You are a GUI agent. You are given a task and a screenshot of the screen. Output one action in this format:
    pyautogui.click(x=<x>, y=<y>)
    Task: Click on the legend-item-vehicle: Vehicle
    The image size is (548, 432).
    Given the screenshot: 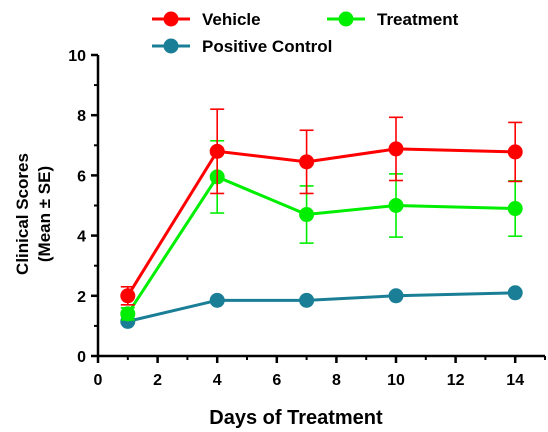 What is the action you would take?
    pyautogui.click(x=206, y=19)
    